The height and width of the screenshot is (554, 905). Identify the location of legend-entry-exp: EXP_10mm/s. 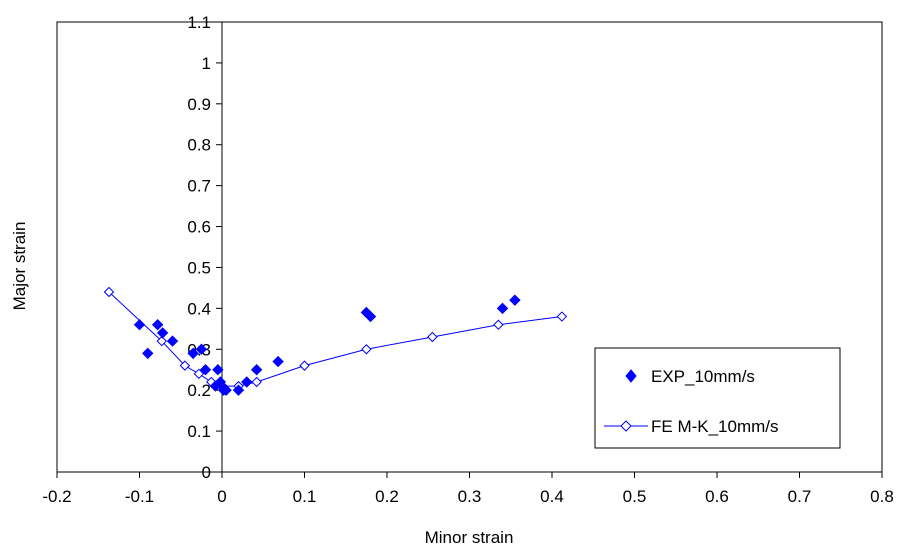
(690, 376).